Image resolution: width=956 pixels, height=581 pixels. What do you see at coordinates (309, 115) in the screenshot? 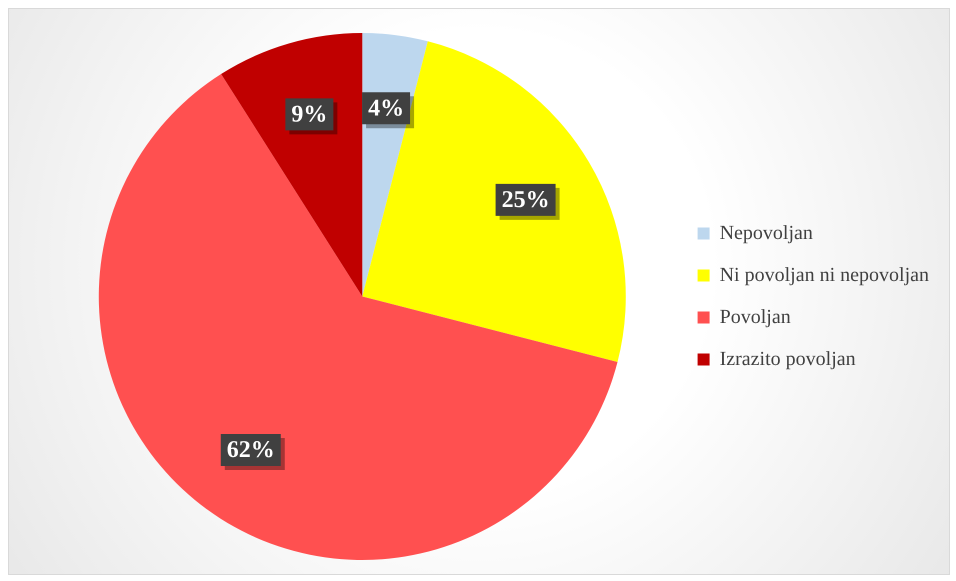
I see `data-label: 9%` at bounding box center [309, 115].